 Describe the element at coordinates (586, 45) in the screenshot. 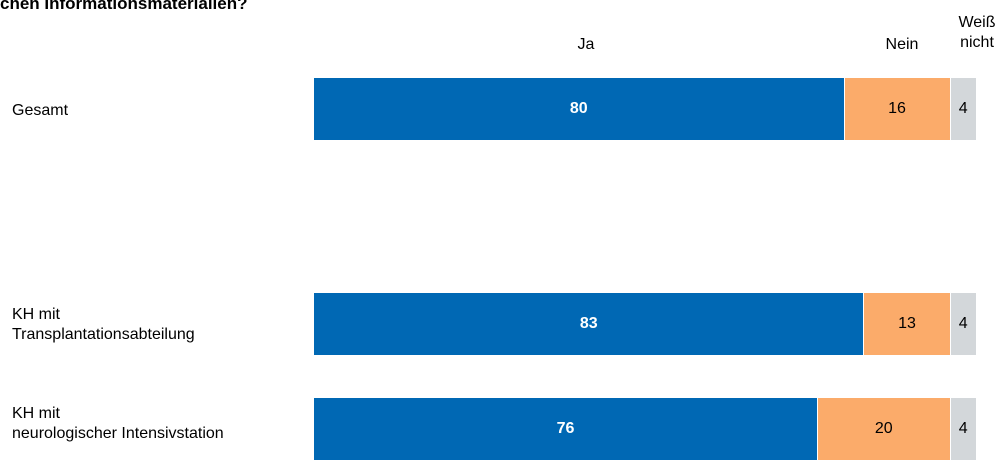

I see `header-ja: Ja` at that location.